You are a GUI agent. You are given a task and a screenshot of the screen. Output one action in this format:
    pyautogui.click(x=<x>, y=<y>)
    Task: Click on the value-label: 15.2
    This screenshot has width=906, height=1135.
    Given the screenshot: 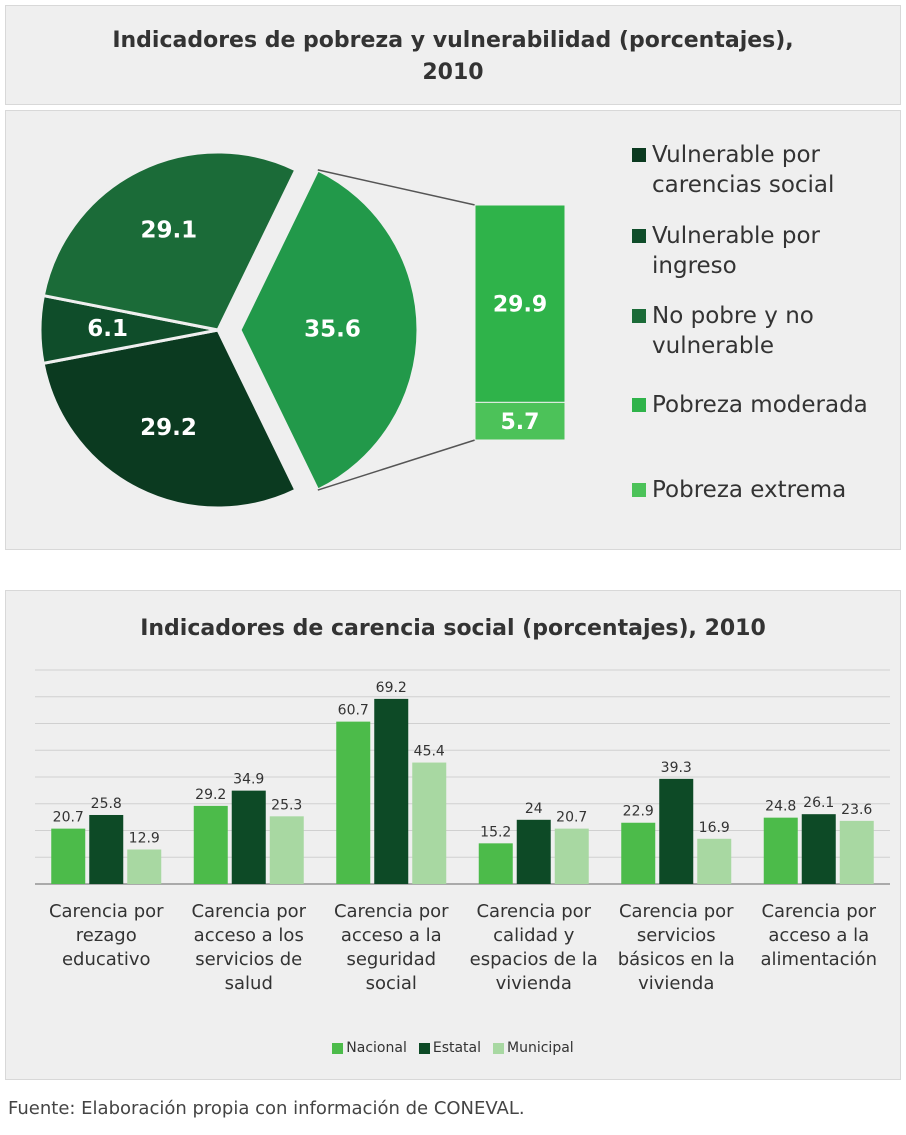 What is the action you would take?
    pyautogui.click(x=495, y=832)
    